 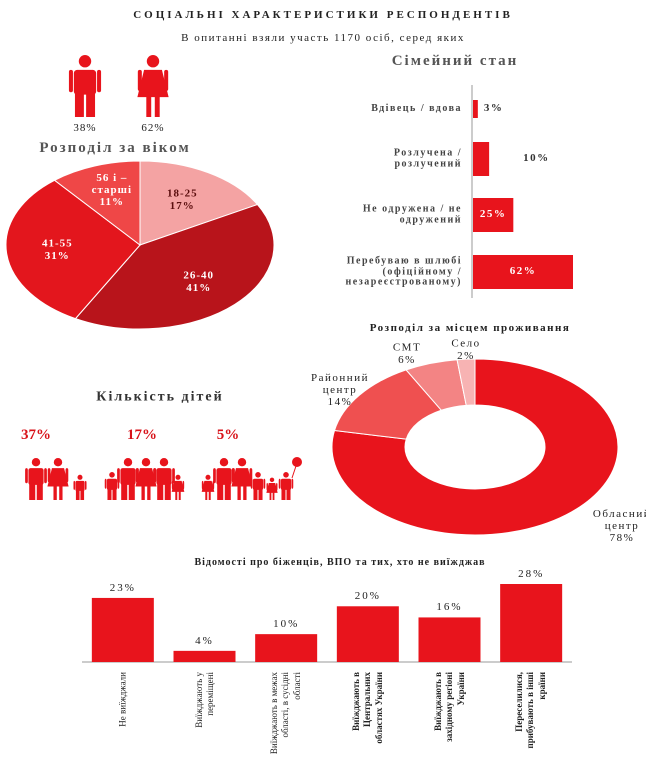 I want to click on slice-label: 18-25, so click(x=182, y=193).